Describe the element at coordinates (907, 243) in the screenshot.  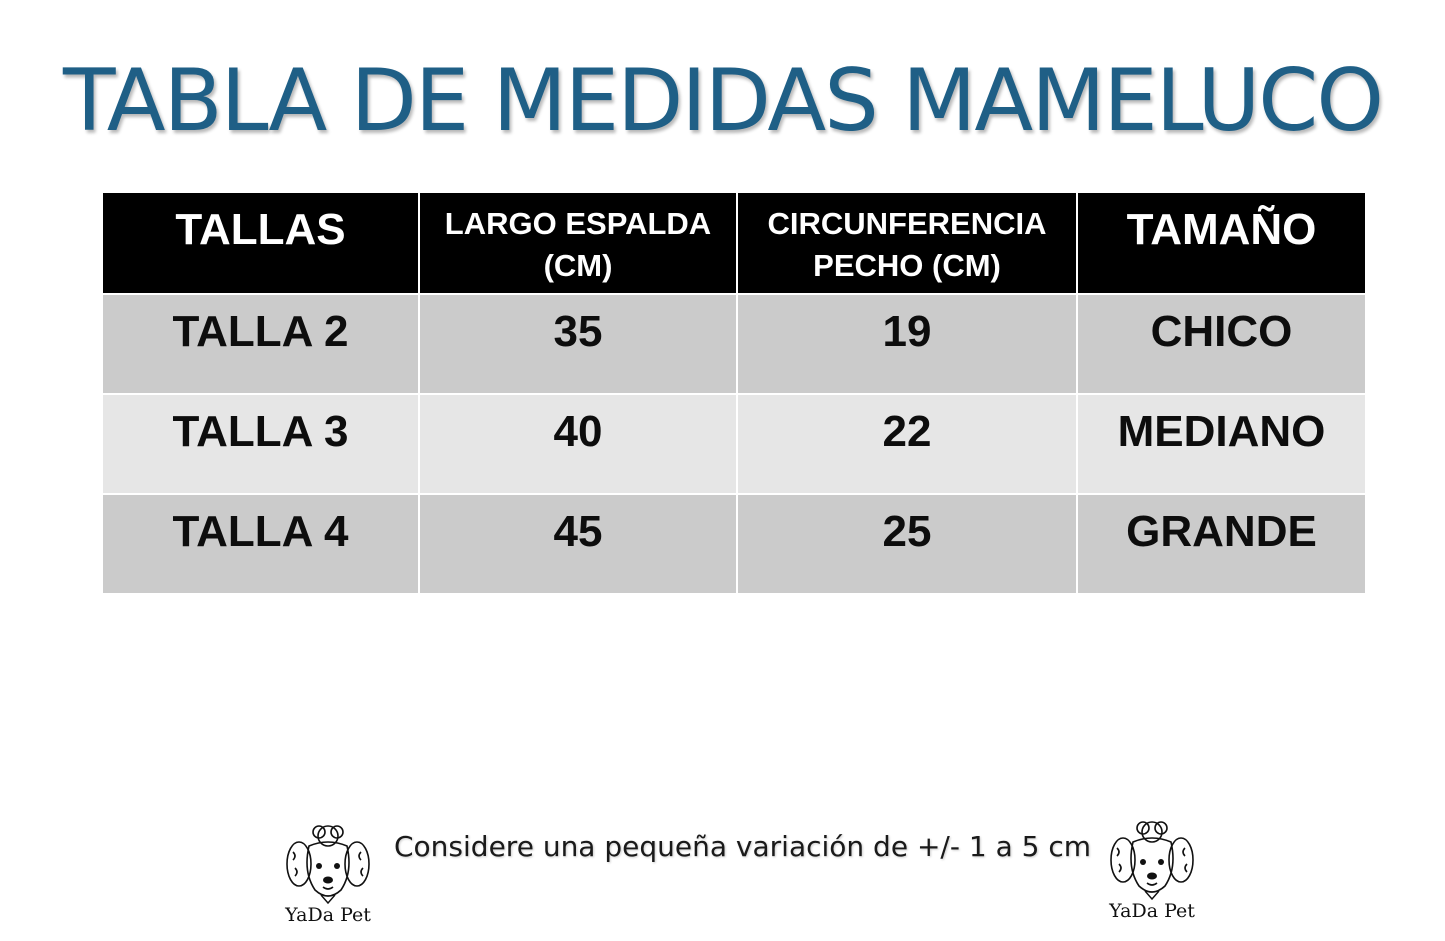
I see `header-cell: CIRCUNFERENCIA PECHO (CM)` at that location.